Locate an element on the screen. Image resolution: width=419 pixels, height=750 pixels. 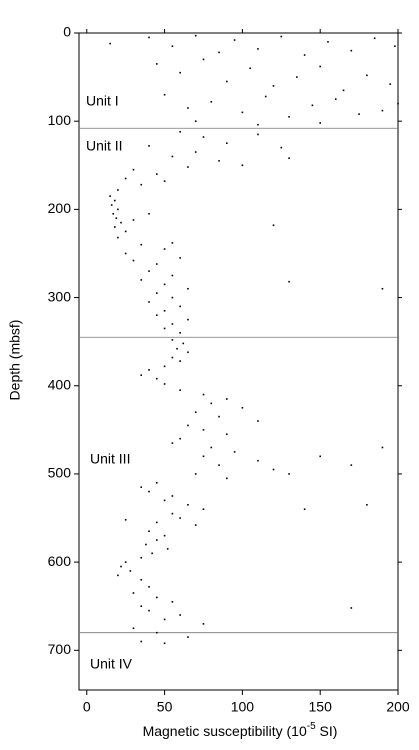
unit-label: Unit II is located at coordinates (104, 146).